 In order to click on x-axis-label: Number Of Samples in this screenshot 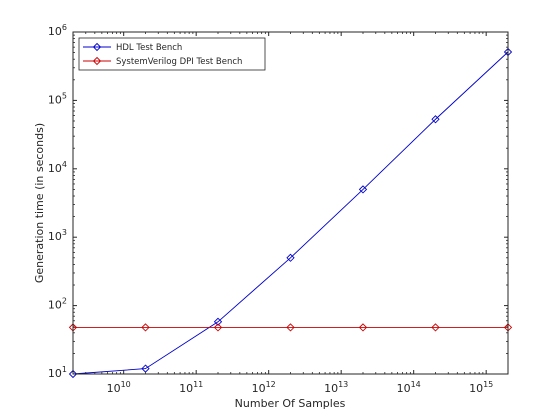, I will do `click(290, 403)`.